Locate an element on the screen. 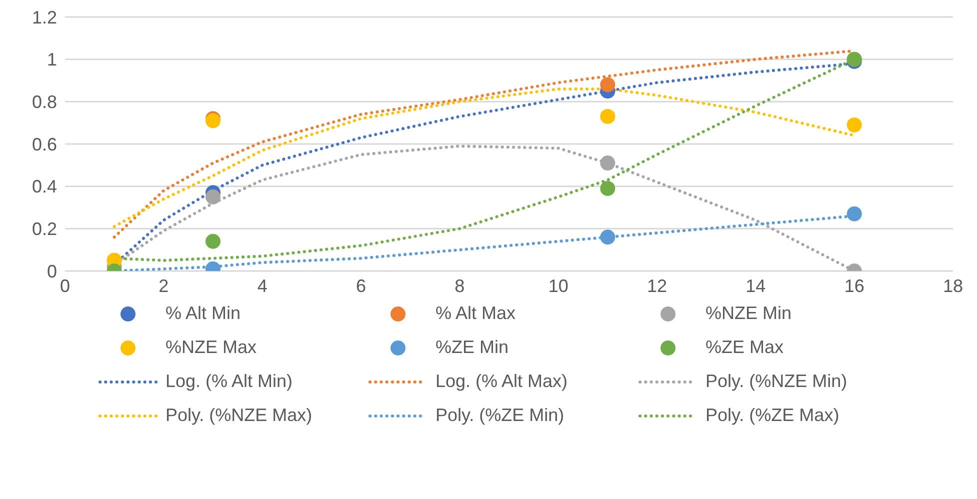  legend-label: %ZE Min is located at coordinates (472, 347).